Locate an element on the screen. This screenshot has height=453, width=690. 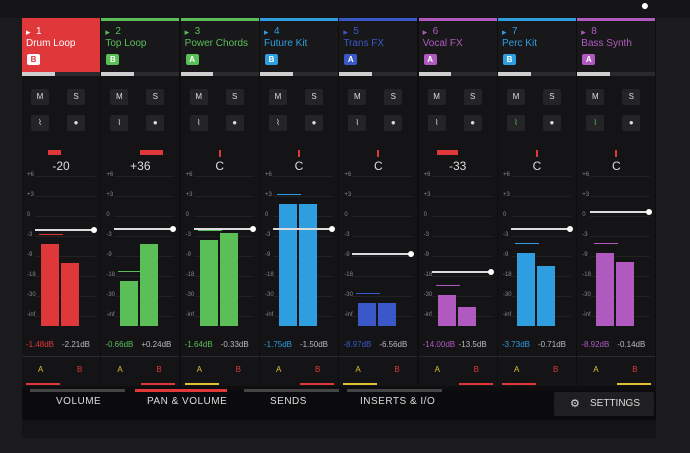
track-header: ▸ 2 Top Loop B is located at coordinates (140, 45).